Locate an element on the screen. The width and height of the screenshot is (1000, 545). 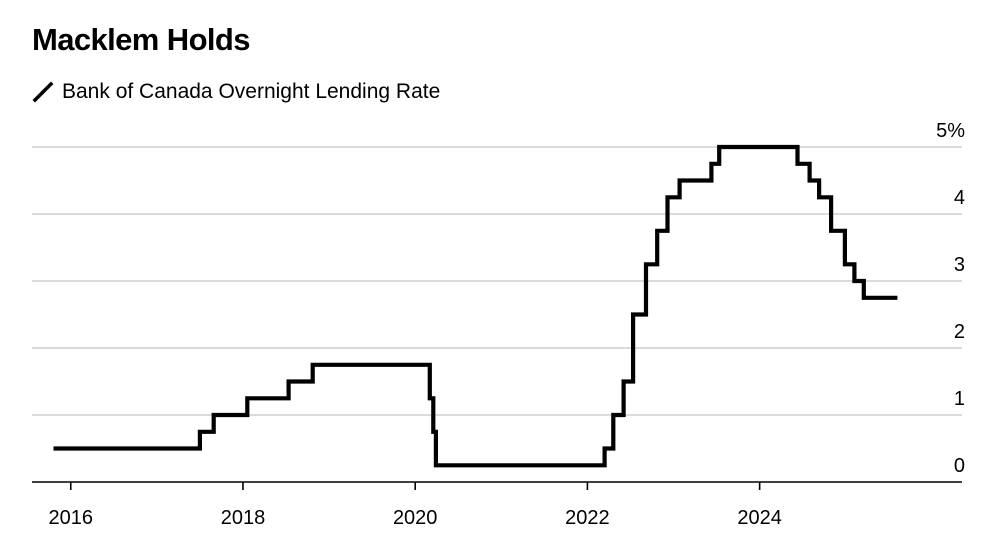
y-tick-label: 4 is located at coordinates (959, 198).